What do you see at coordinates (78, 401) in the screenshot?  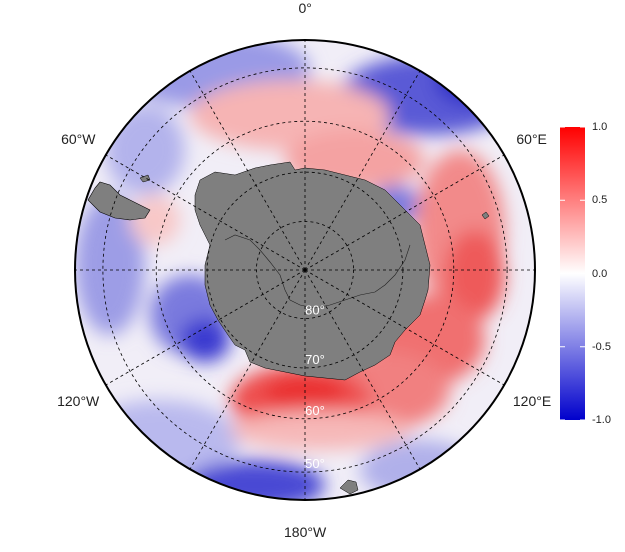 I see `longitude-label: 120°W` at bounding box center [78, 401].